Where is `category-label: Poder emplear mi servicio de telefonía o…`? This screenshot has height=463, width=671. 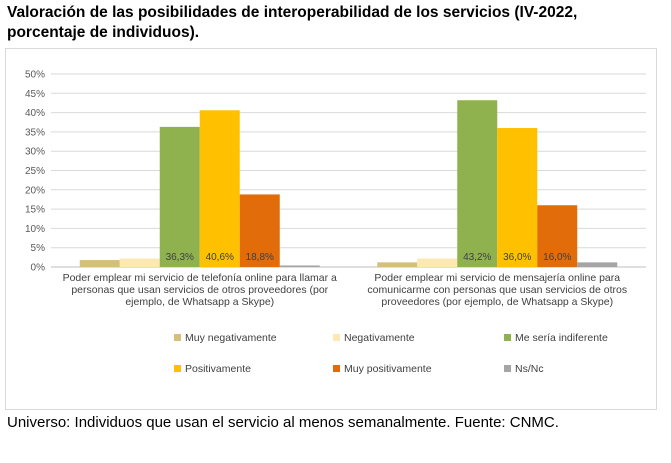
category-label: Poder emplear mi servicio de telefonía o… is located at coordinates (200, 278).